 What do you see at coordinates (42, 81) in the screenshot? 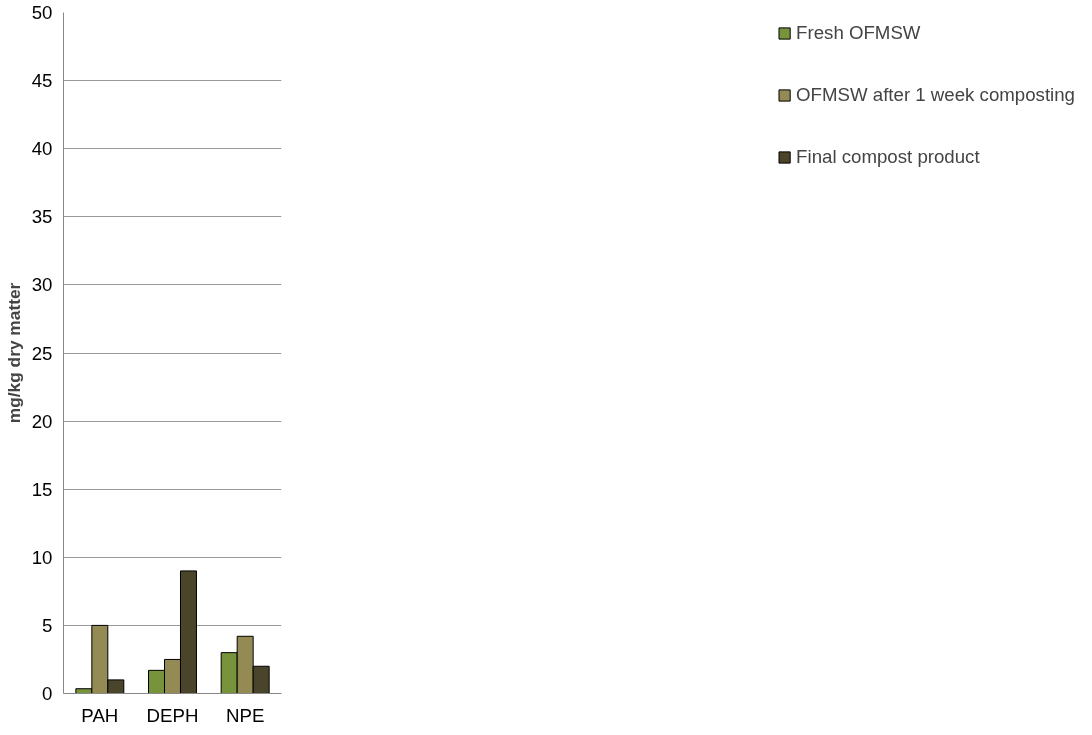
I see `y-tick-label: 45` at bounding box center [42, 81].